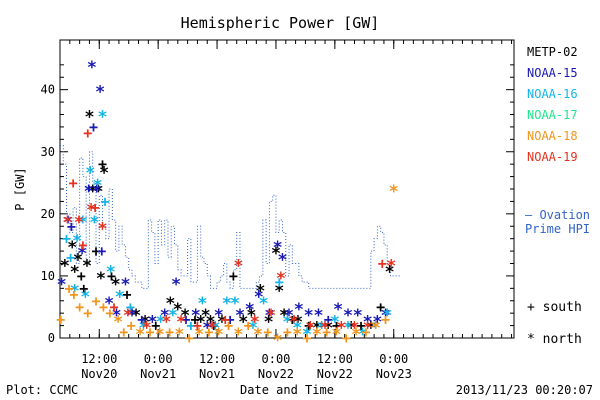  What do you see at coordinates (557, 215) in the screenshot?
I see `ovation-legend-line1: – Ovation` at bounding box center [557, 215].